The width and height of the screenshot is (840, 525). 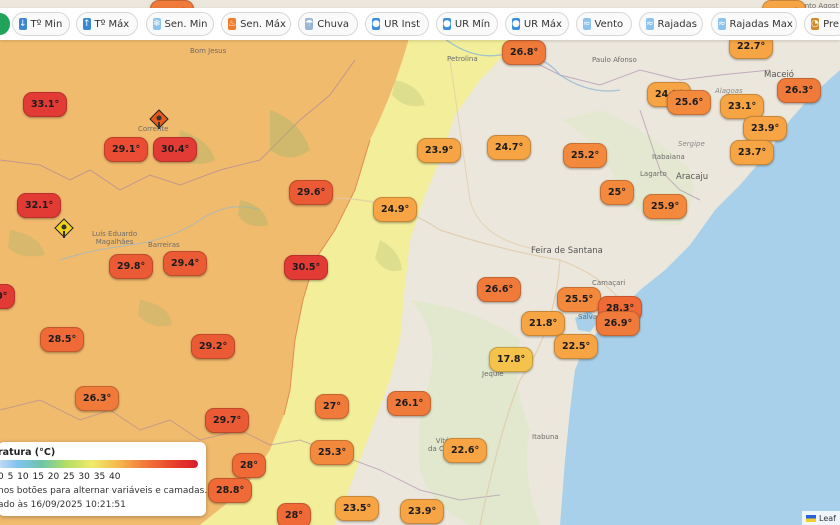 What do you see at coordinates (543, 323) in the screenshot?
I see `temperature-marker: 21.8°` at bounding box center [543, 323].